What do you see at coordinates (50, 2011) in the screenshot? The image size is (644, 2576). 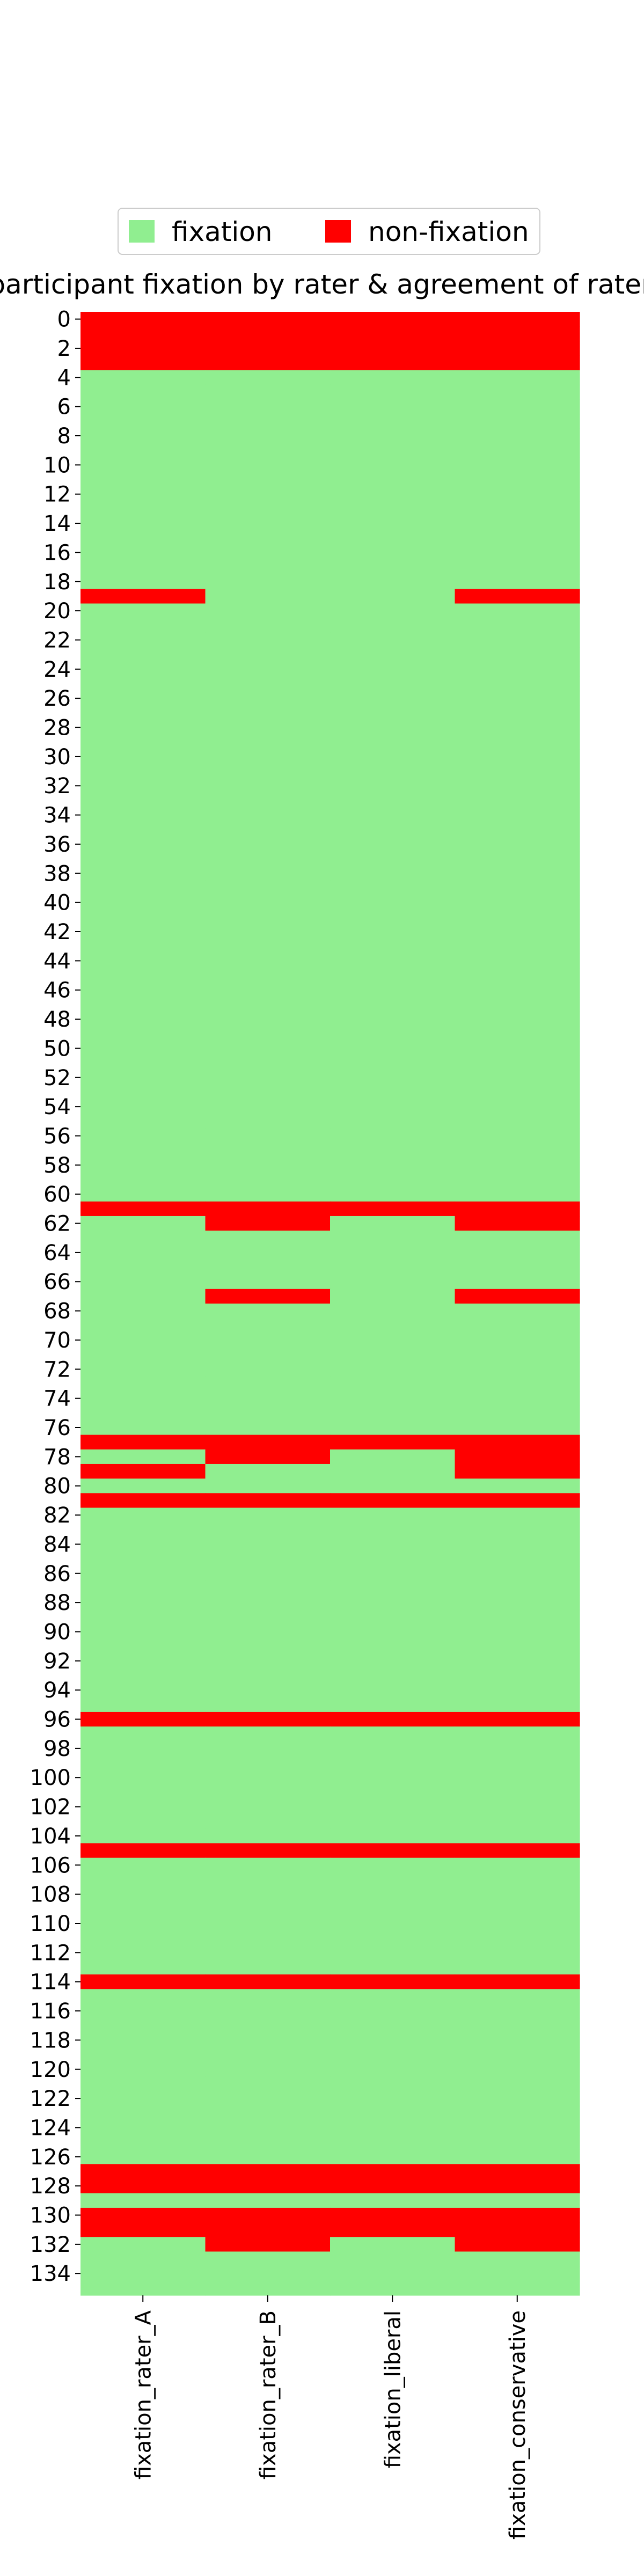 I see `y-tick-label: 116` at bounding box center [50, 2011].